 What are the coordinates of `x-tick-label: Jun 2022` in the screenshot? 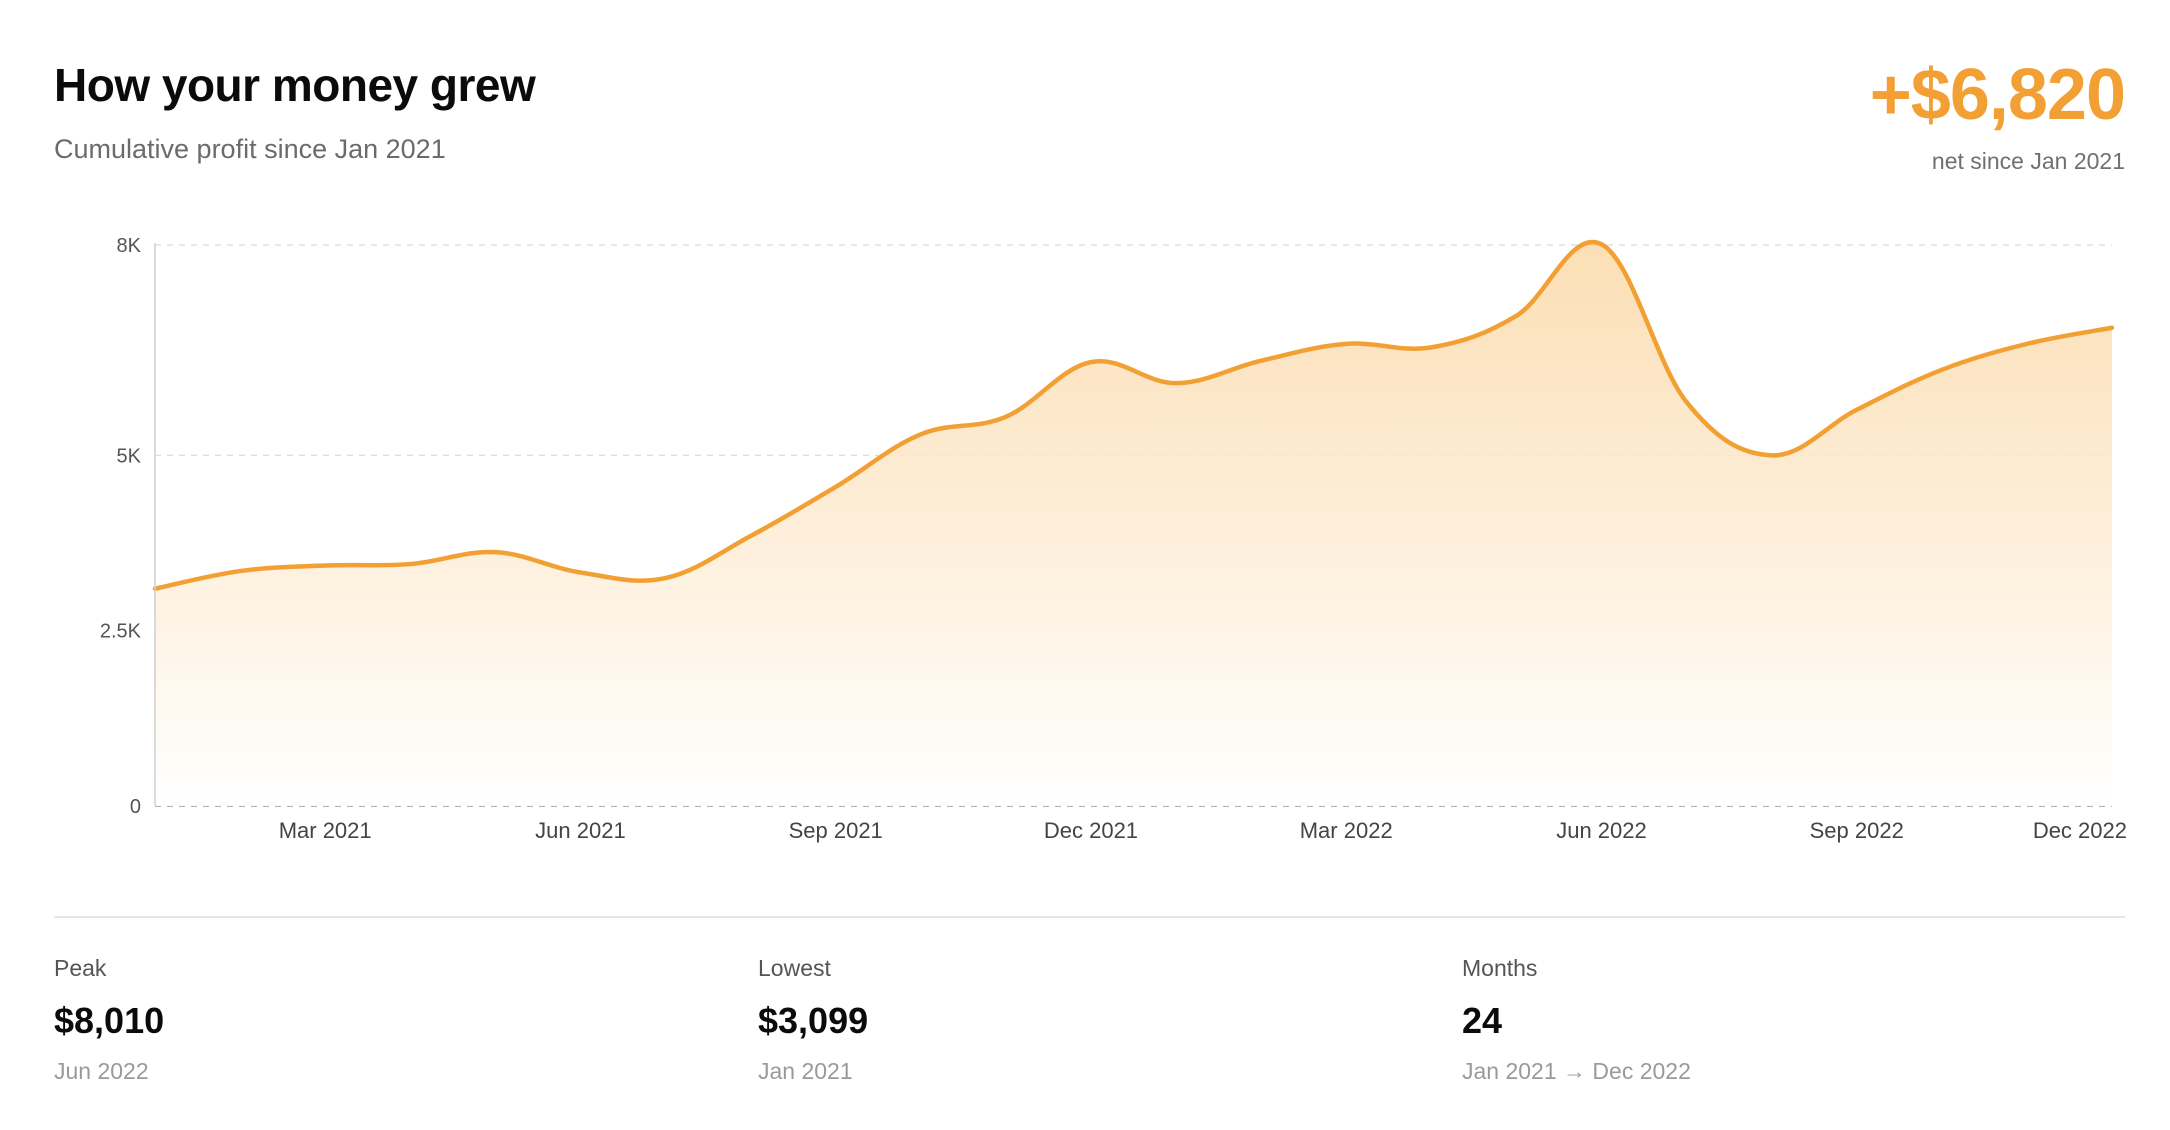 It's located at (1601, 830).